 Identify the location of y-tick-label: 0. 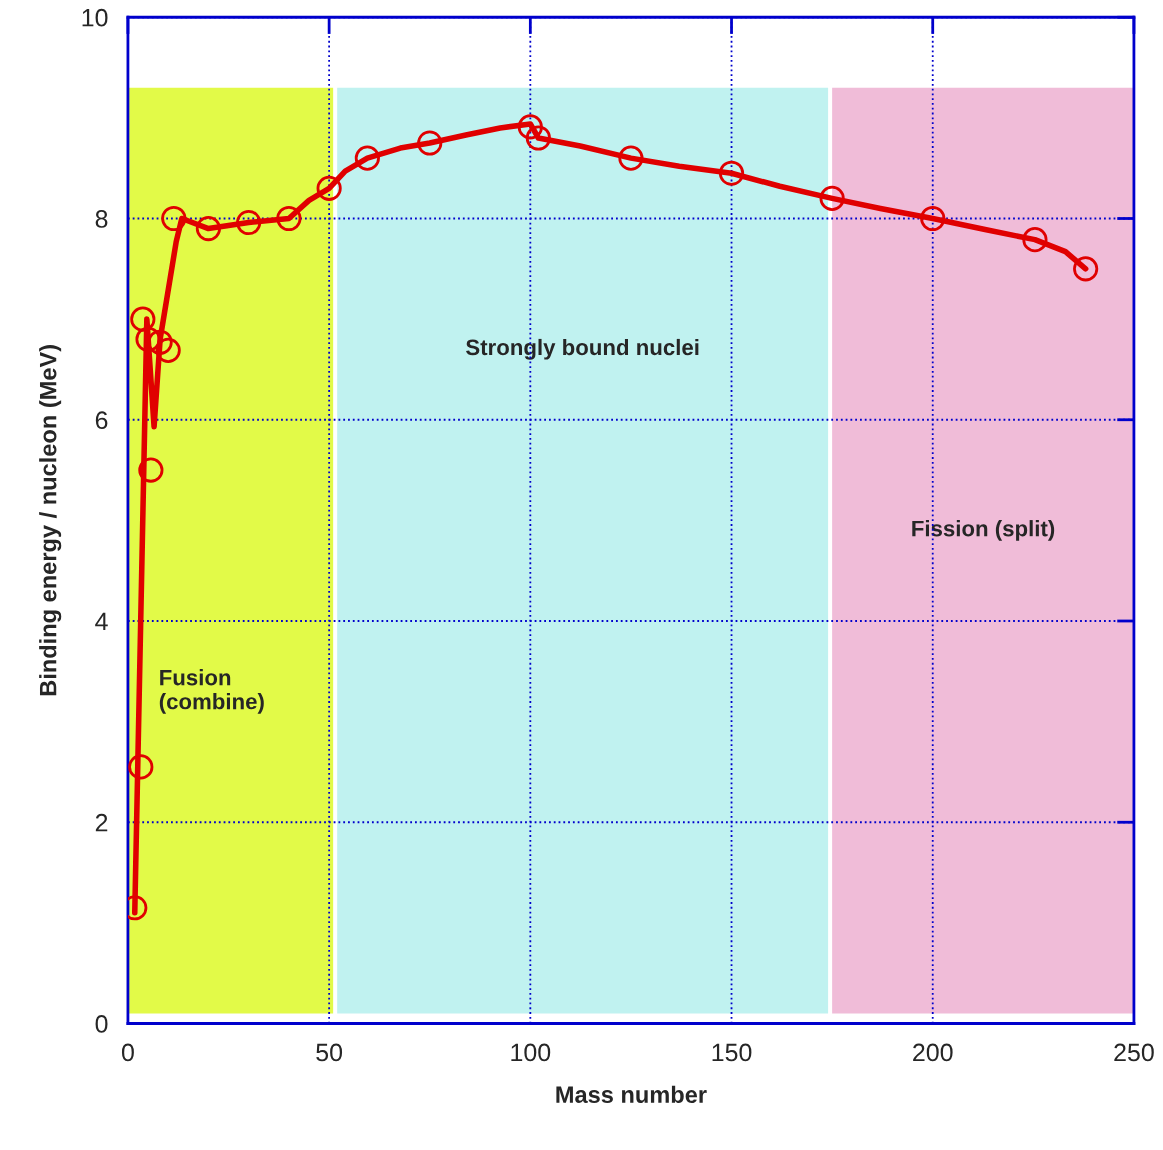
(101, 1024).